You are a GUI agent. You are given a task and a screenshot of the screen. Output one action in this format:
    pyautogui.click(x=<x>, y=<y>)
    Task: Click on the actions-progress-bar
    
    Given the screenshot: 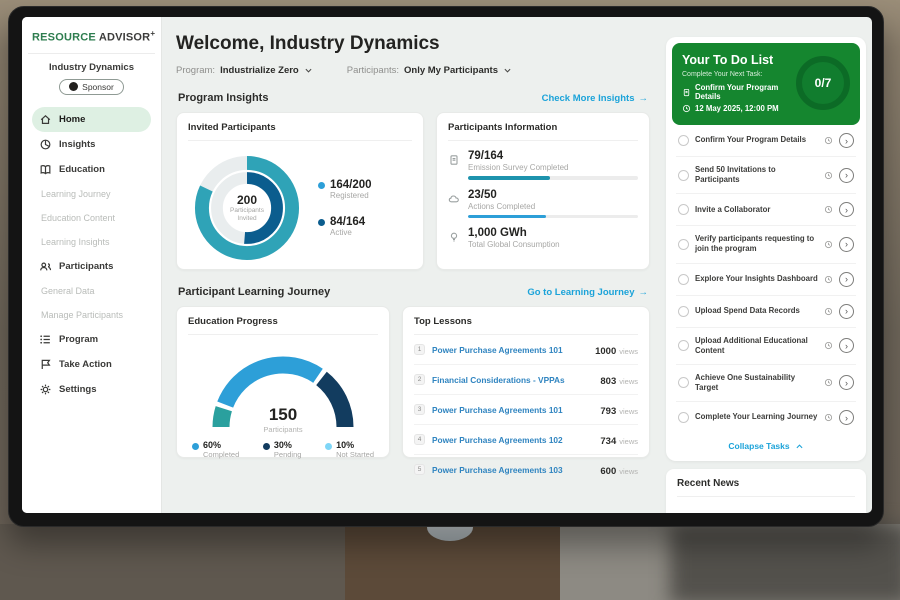 What is the action you would take?
    pyautogui.click(x=553, y=216)
    